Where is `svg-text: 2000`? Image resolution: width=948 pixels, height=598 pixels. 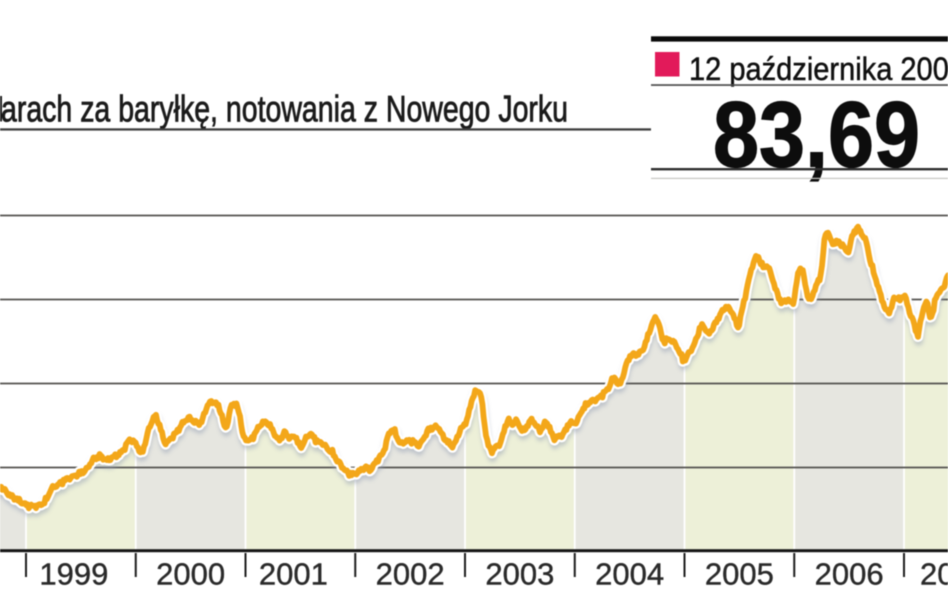 svg-text: 2000 is located at coordinates (190, 575).